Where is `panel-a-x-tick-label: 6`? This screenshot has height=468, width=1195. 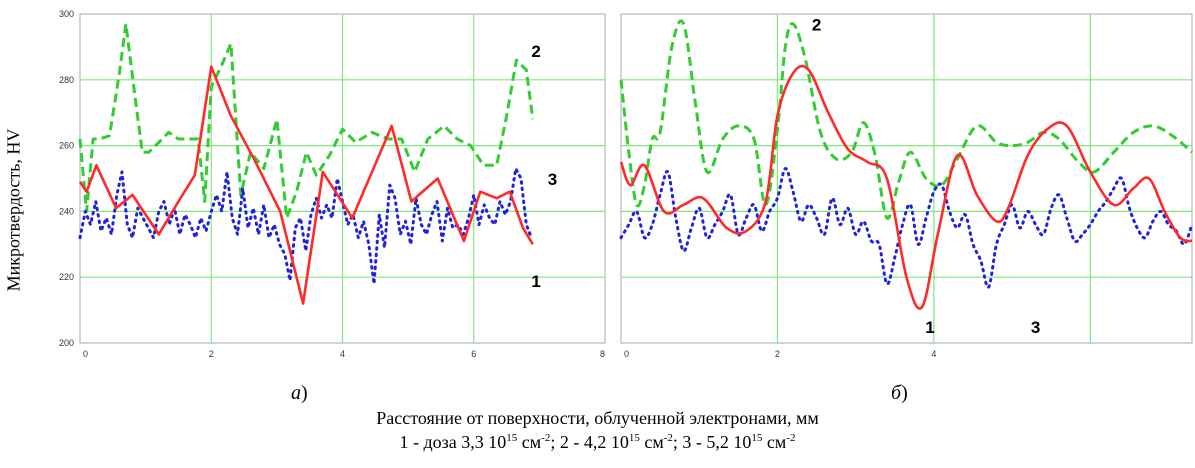 panel-a-x-tick-label: 6 is located at coordinates (473, 354).